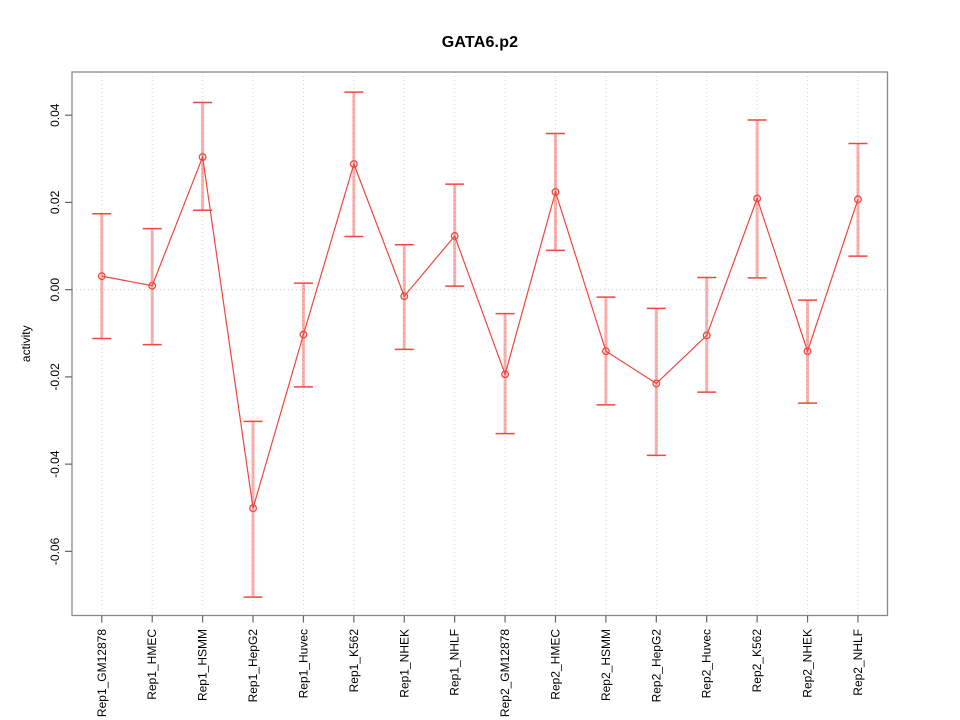  Describe the element at coordinates (102, 673) in the screenshot. I see `x-tick-label: Rep1_GM12878` at that location.